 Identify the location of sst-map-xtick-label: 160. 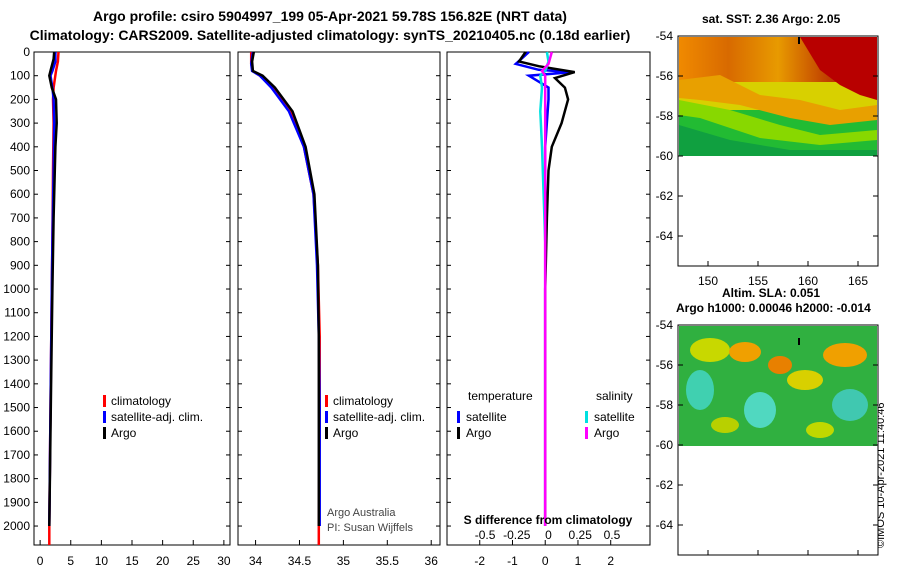
(808, 281).